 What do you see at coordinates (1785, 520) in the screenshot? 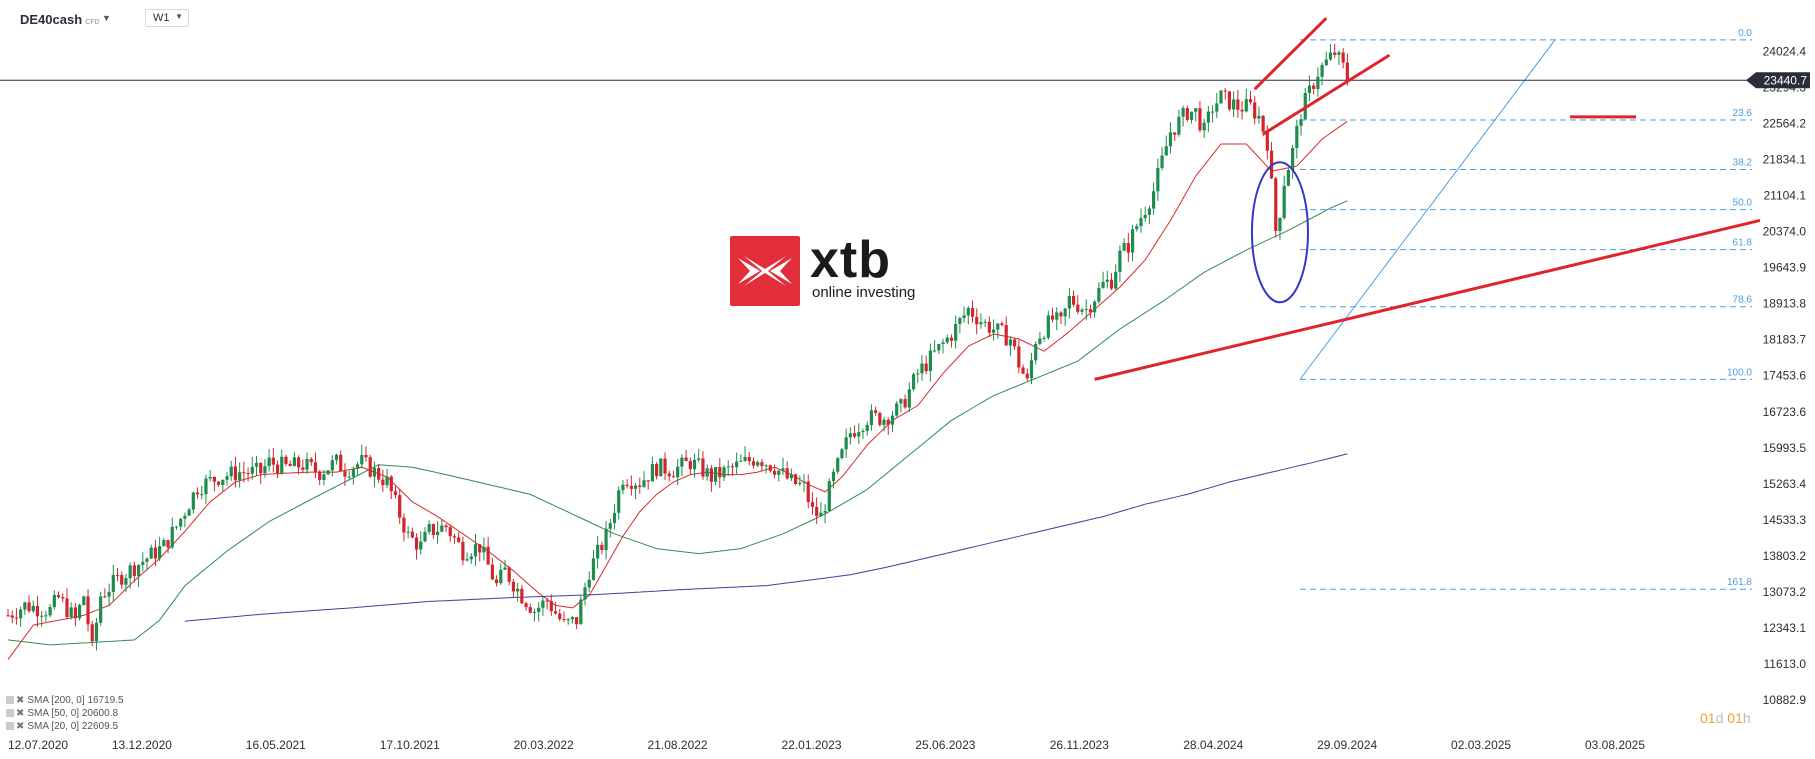
I see `price-tick-label: 14533.3` at bounding box center [1785, 520].